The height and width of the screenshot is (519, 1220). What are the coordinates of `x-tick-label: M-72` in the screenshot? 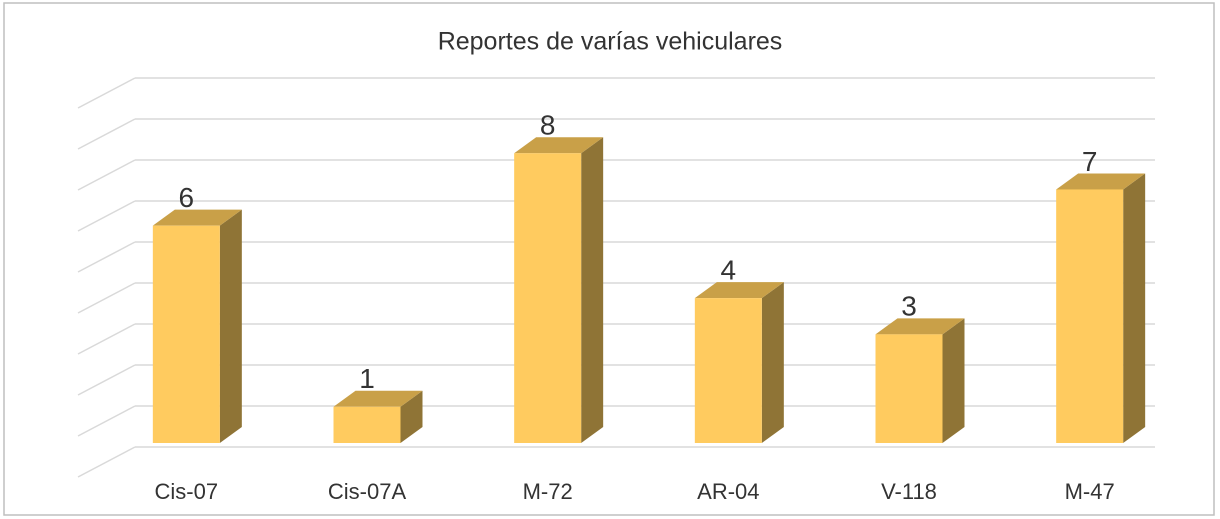 It's located at (548, 491).